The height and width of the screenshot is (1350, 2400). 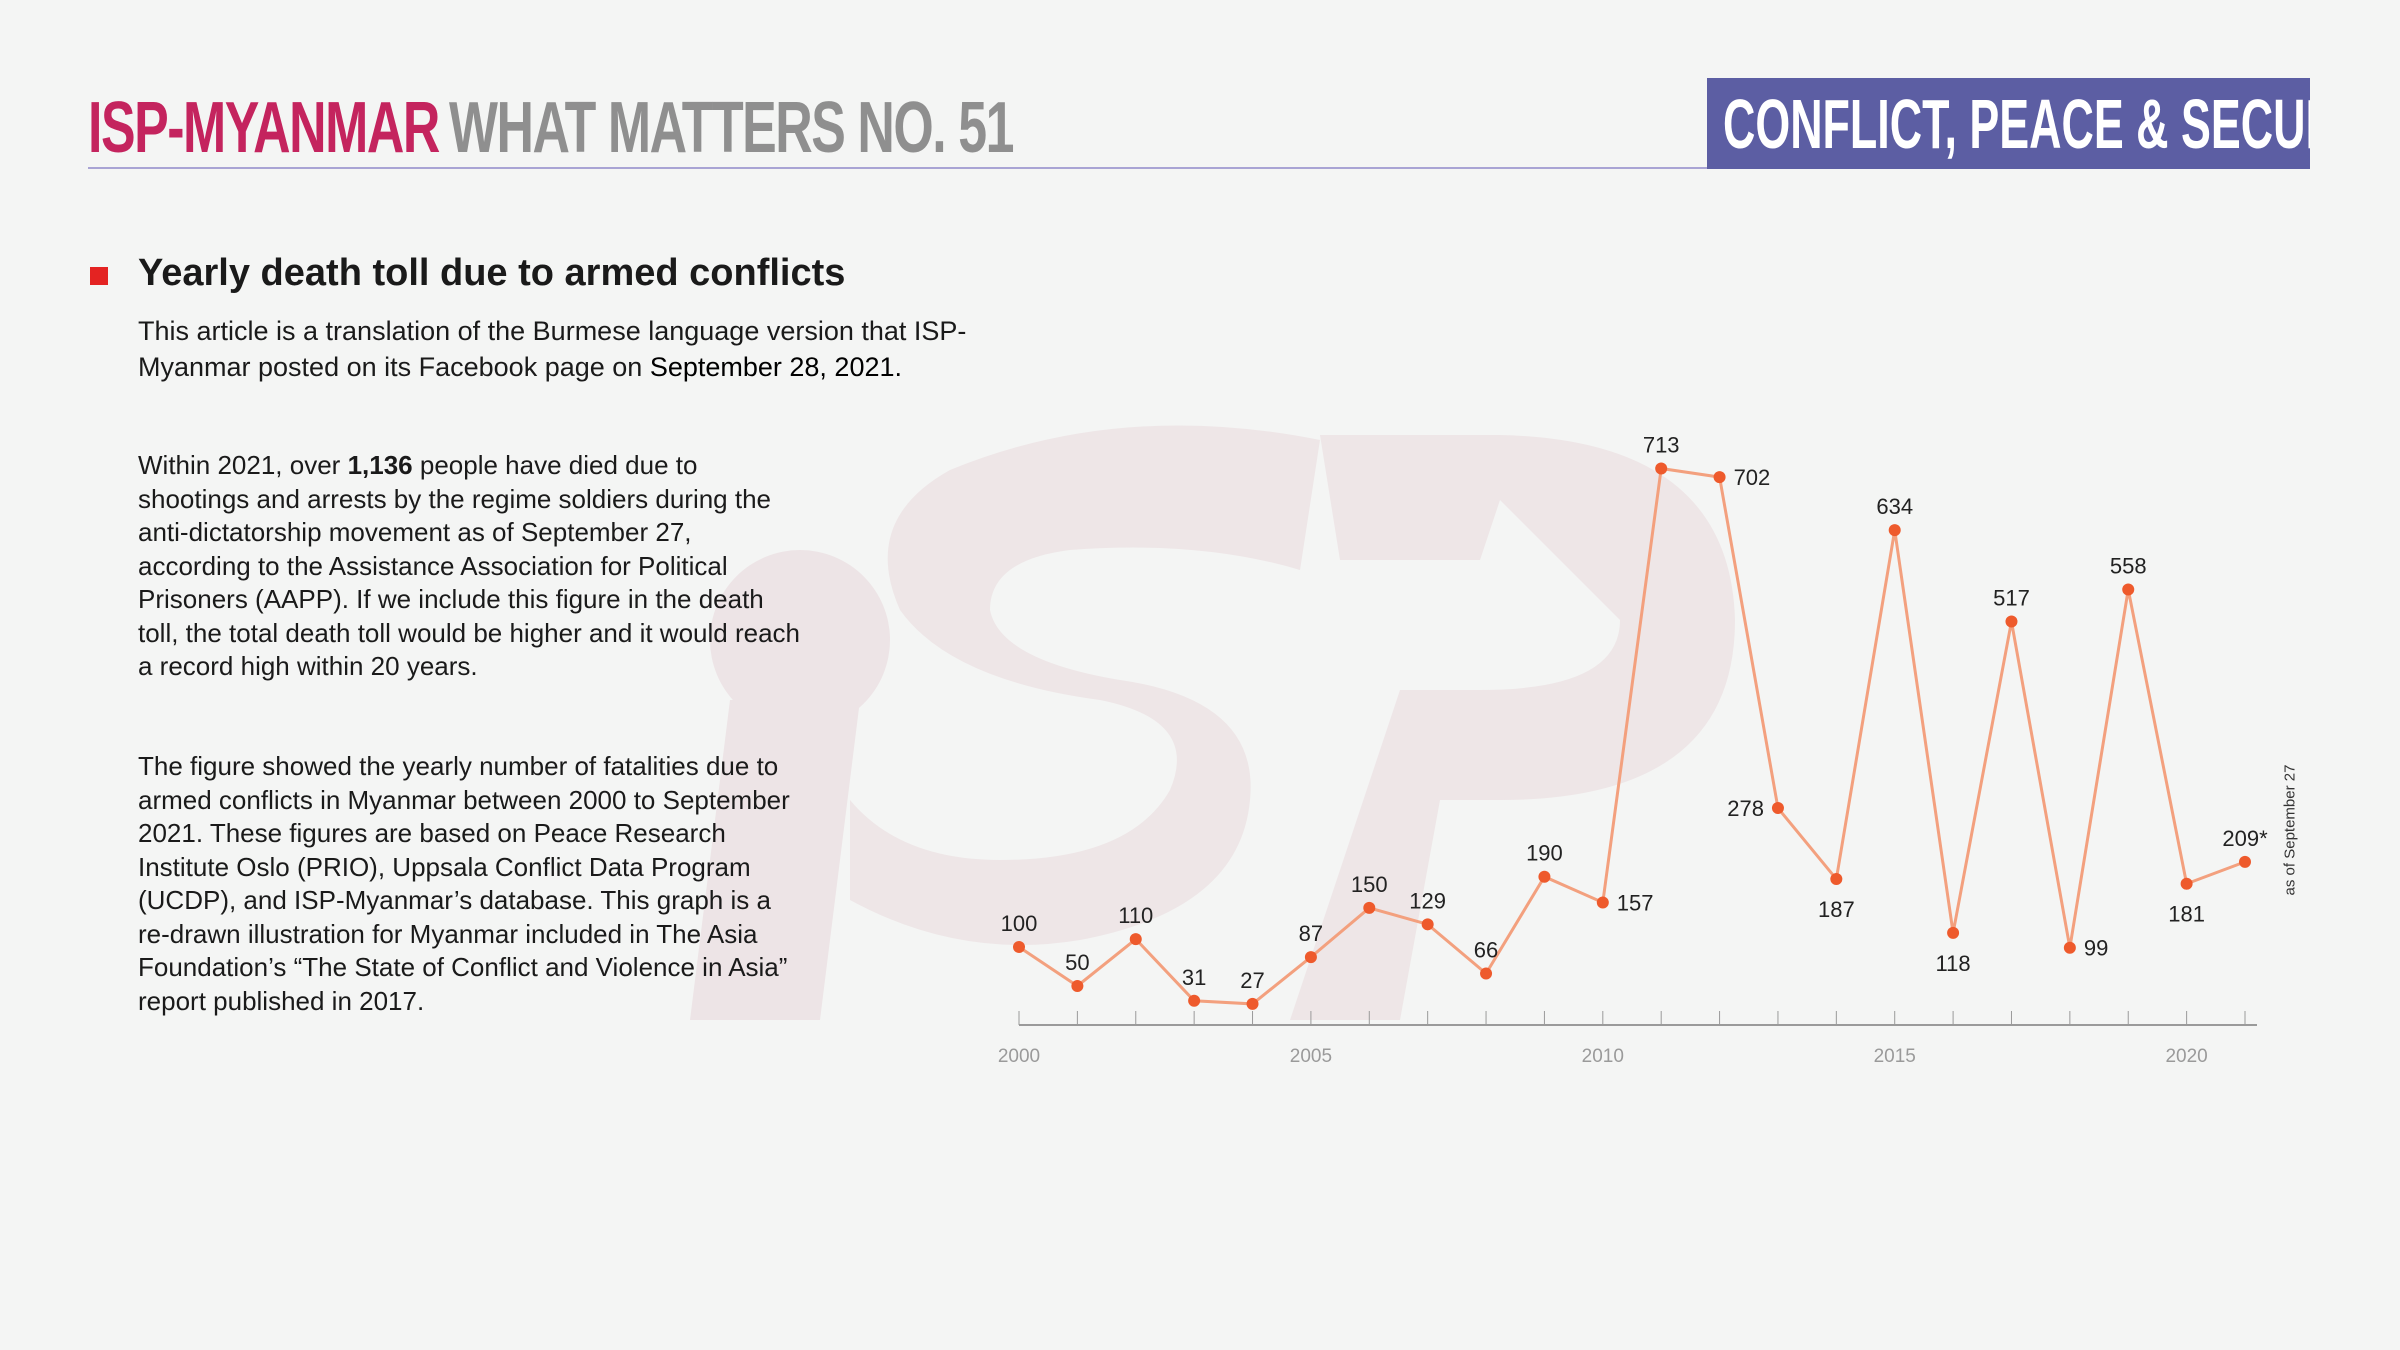 I want to click on title-bullet-icon, so click(x=99, y=276).